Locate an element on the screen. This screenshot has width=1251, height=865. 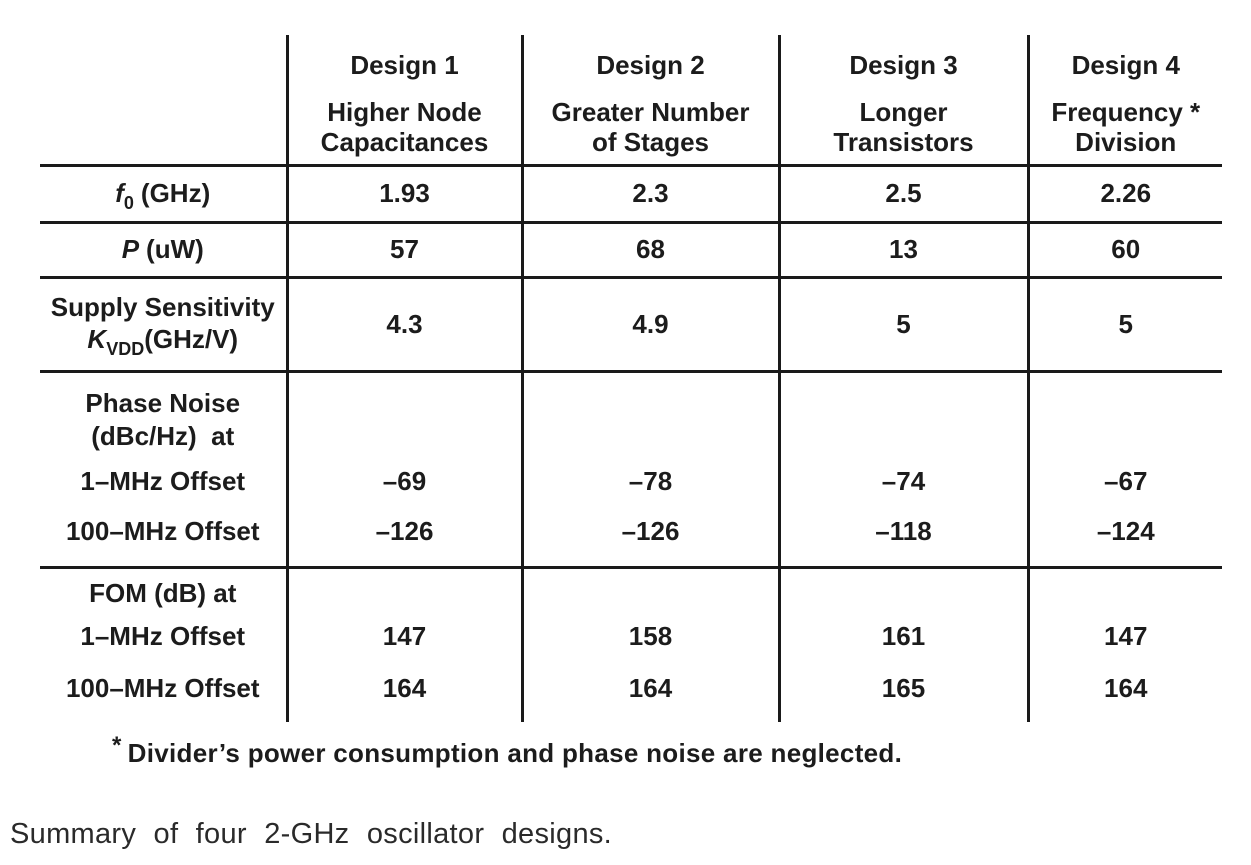
fom-values-design-1: 147 164 is located at coordinates (403, 644).